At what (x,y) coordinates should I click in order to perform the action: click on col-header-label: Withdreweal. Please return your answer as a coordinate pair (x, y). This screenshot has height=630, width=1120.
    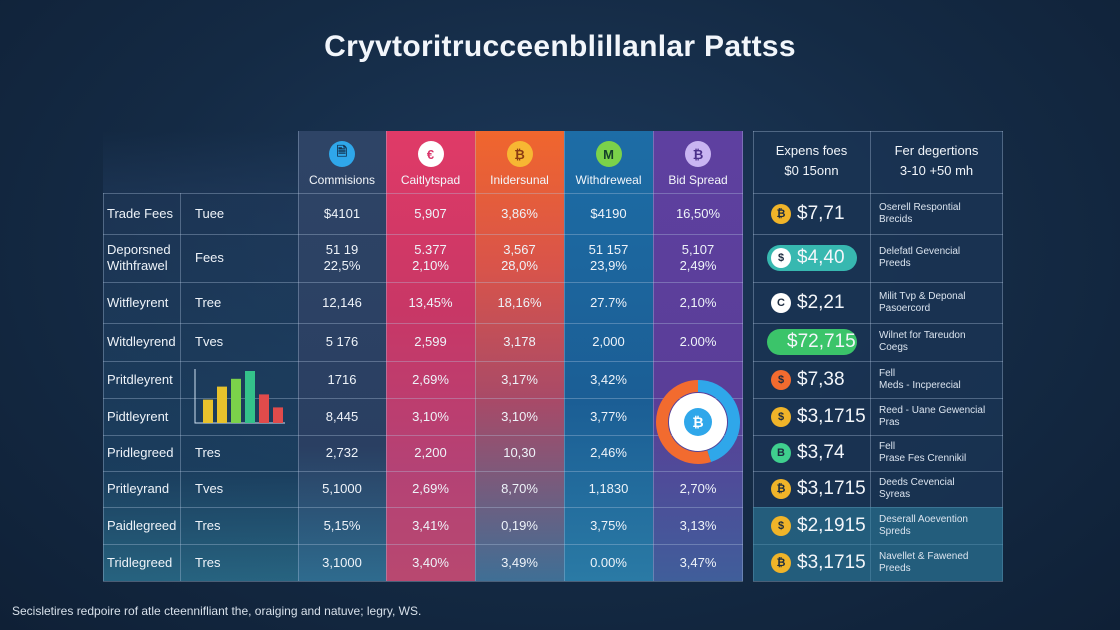
    Looking at the image, I should click on (608, 180).